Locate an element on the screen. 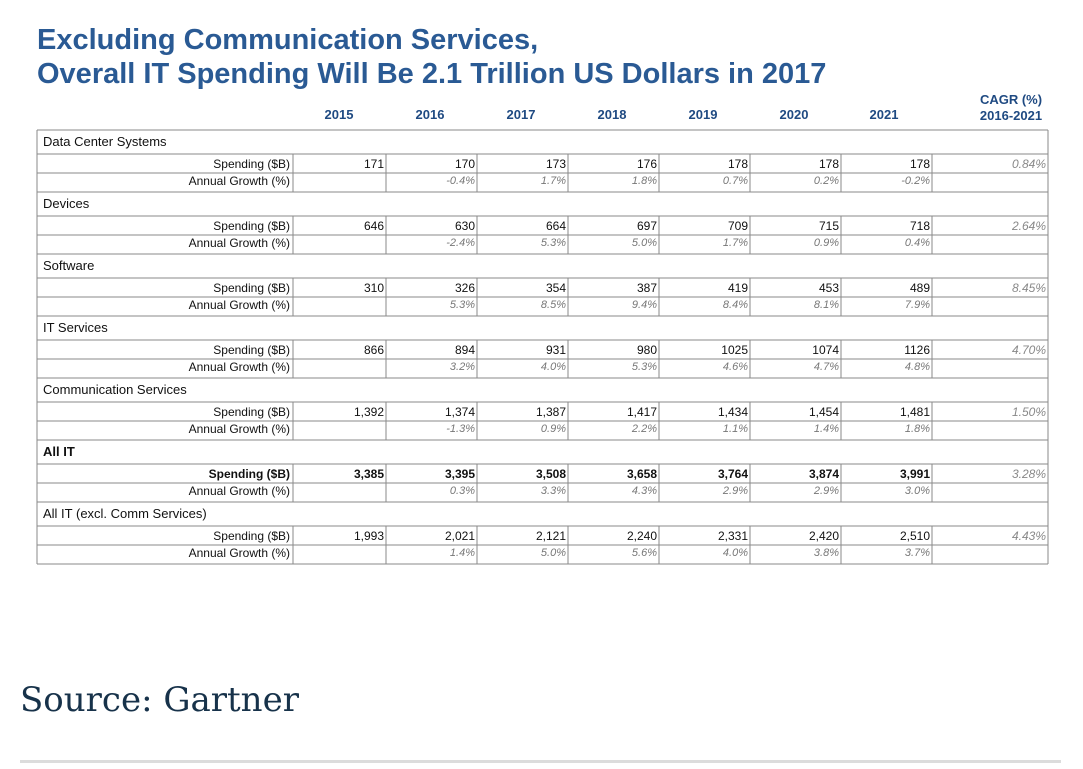 The image size is (1083, 769). growth-value-2019: 4.0% is located at coordinates (735, 553).